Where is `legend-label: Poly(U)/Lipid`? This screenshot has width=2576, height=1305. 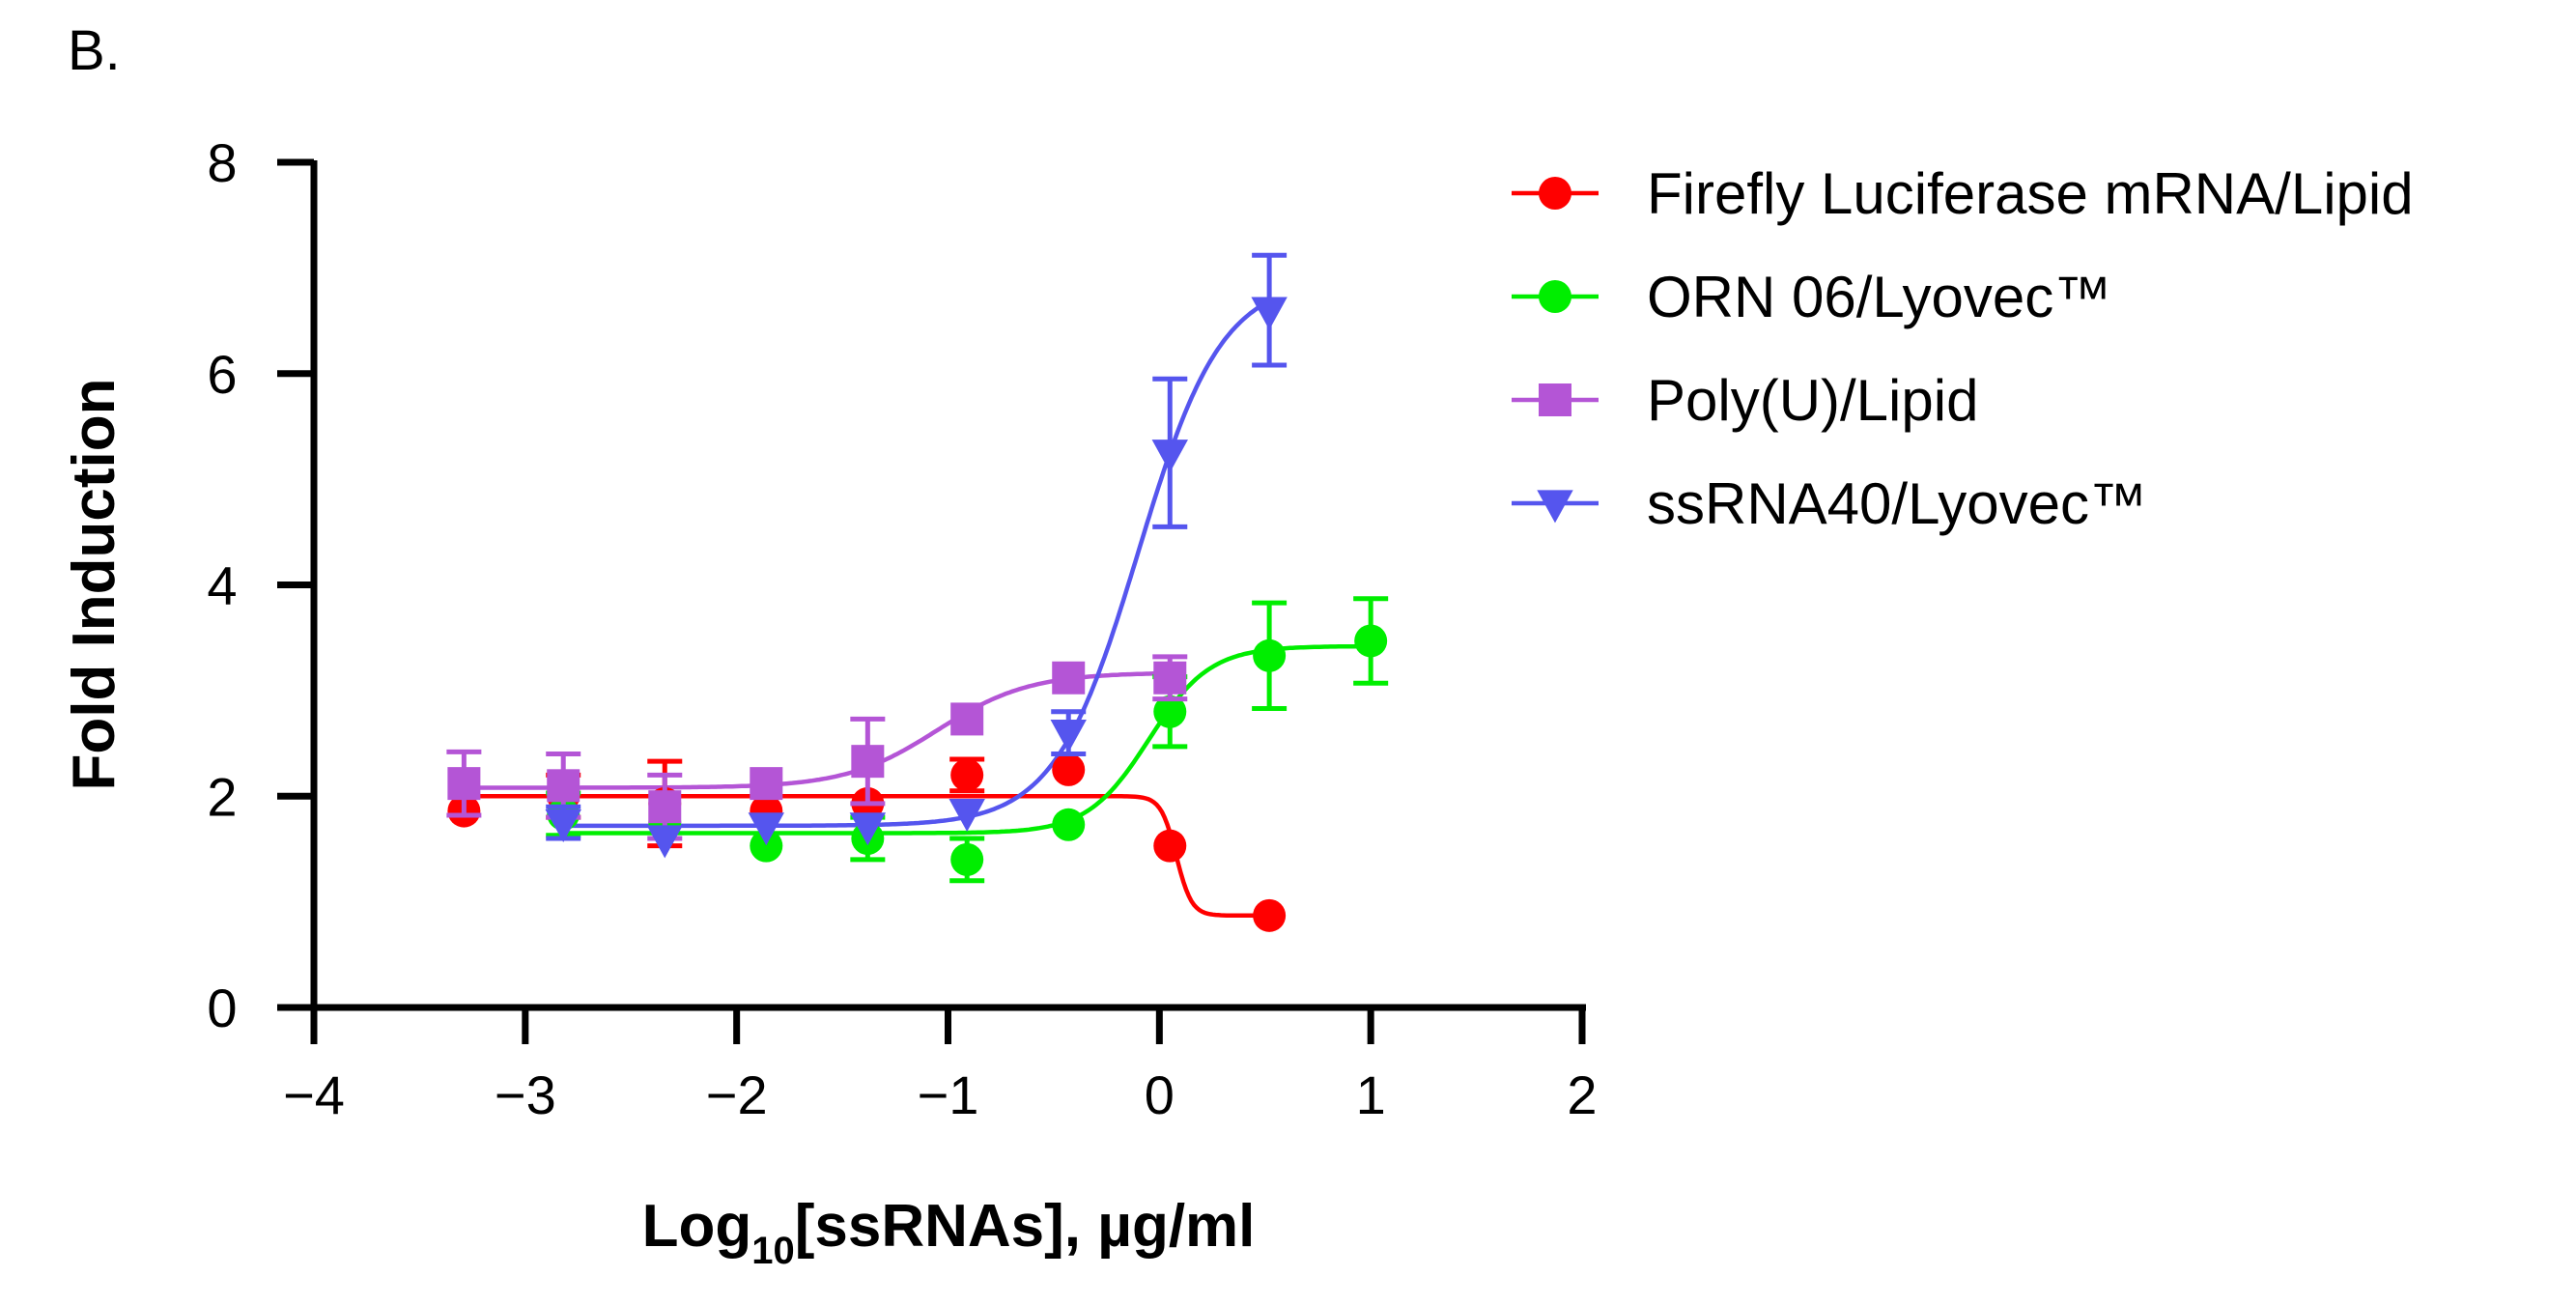
legend-label: Poly(U)/Lipid is located at coordinates (1812, 400).